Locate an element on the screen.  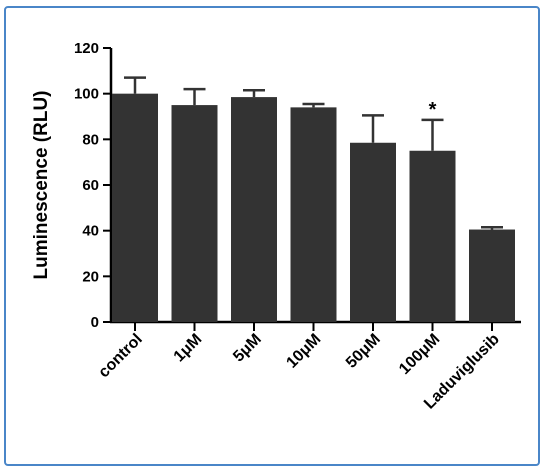
y-tick-label: 40 is located at coordinates (90, 231).